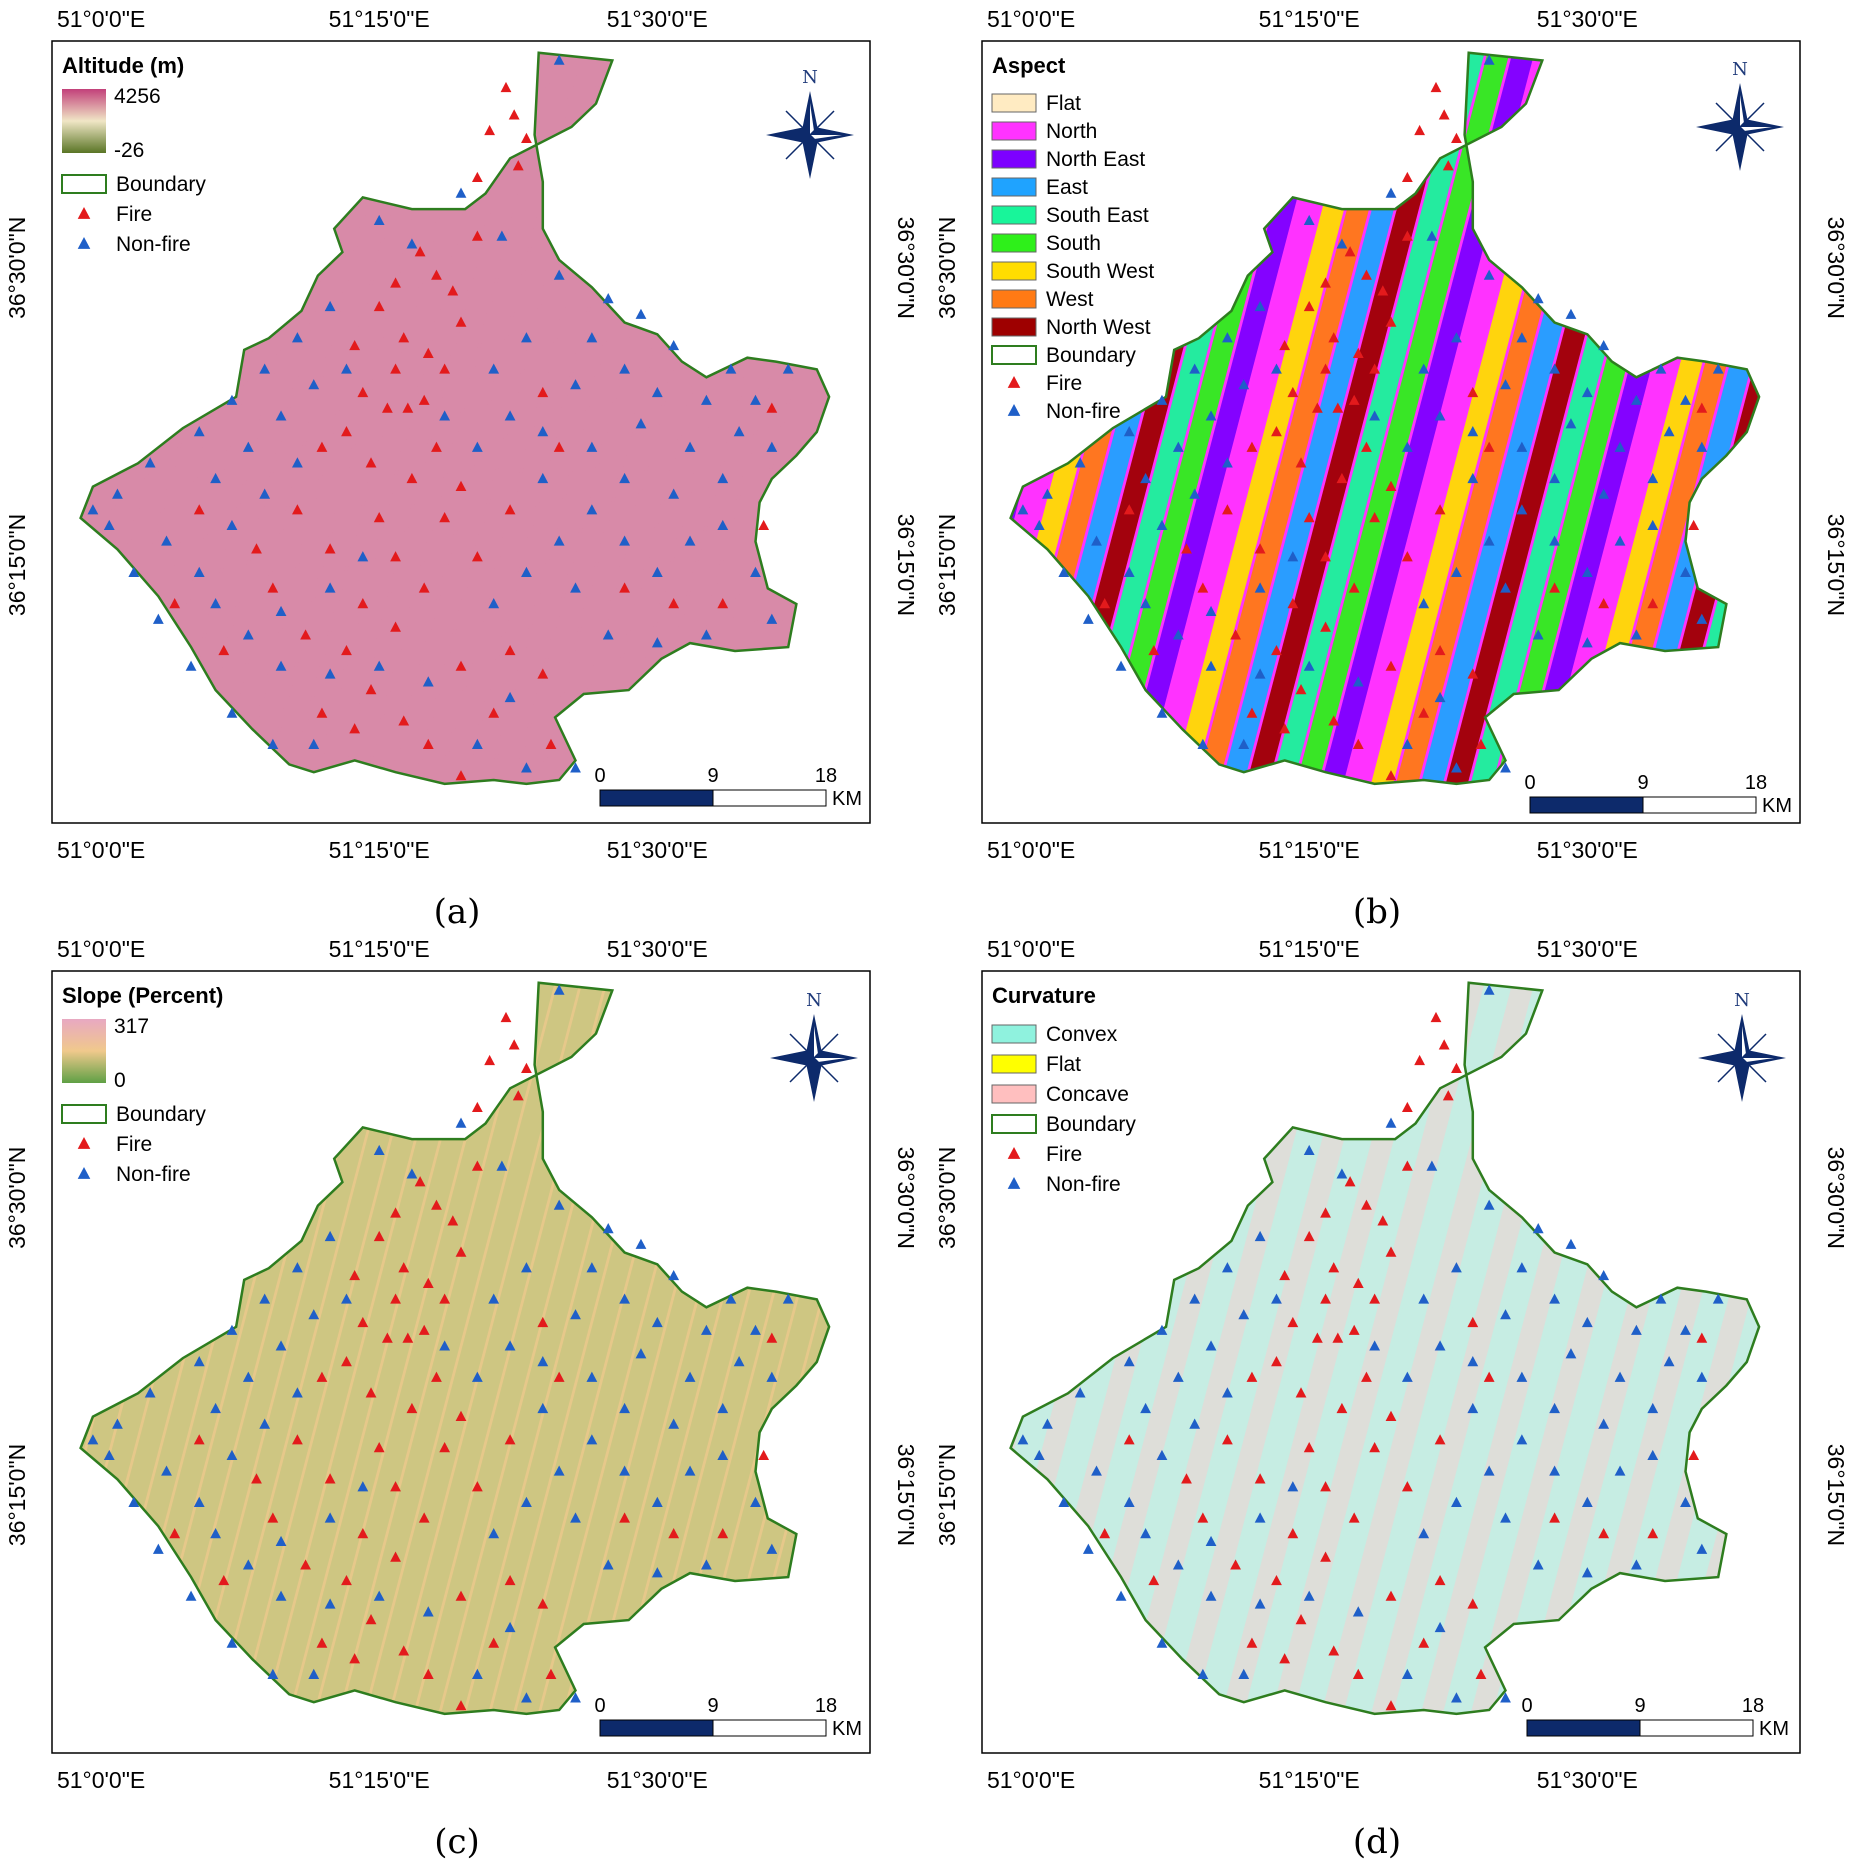  What do you see at coordinates (947, 268) in the screenshot?
I see `latitude-label-left: 36°30'0"N` at bounding box center [947, 268].